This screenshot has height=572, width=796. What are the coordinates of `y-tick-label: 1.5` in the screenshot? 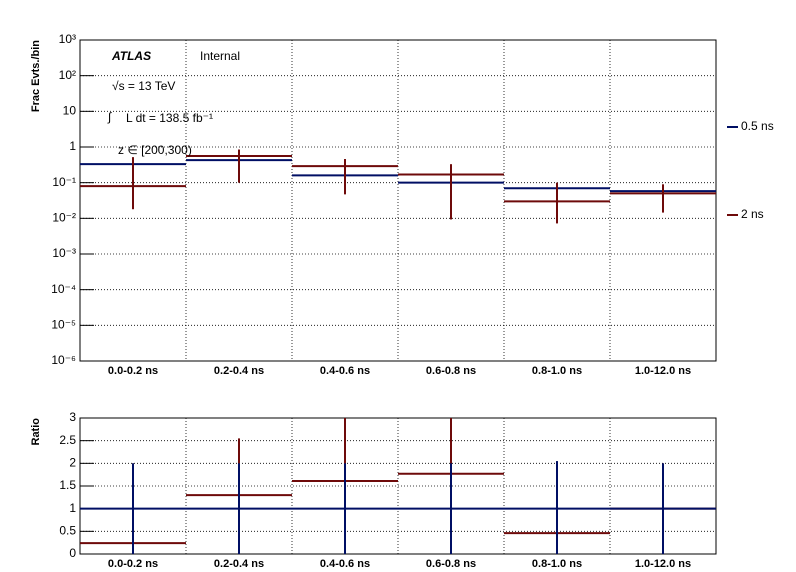 It's located at (67, 485).